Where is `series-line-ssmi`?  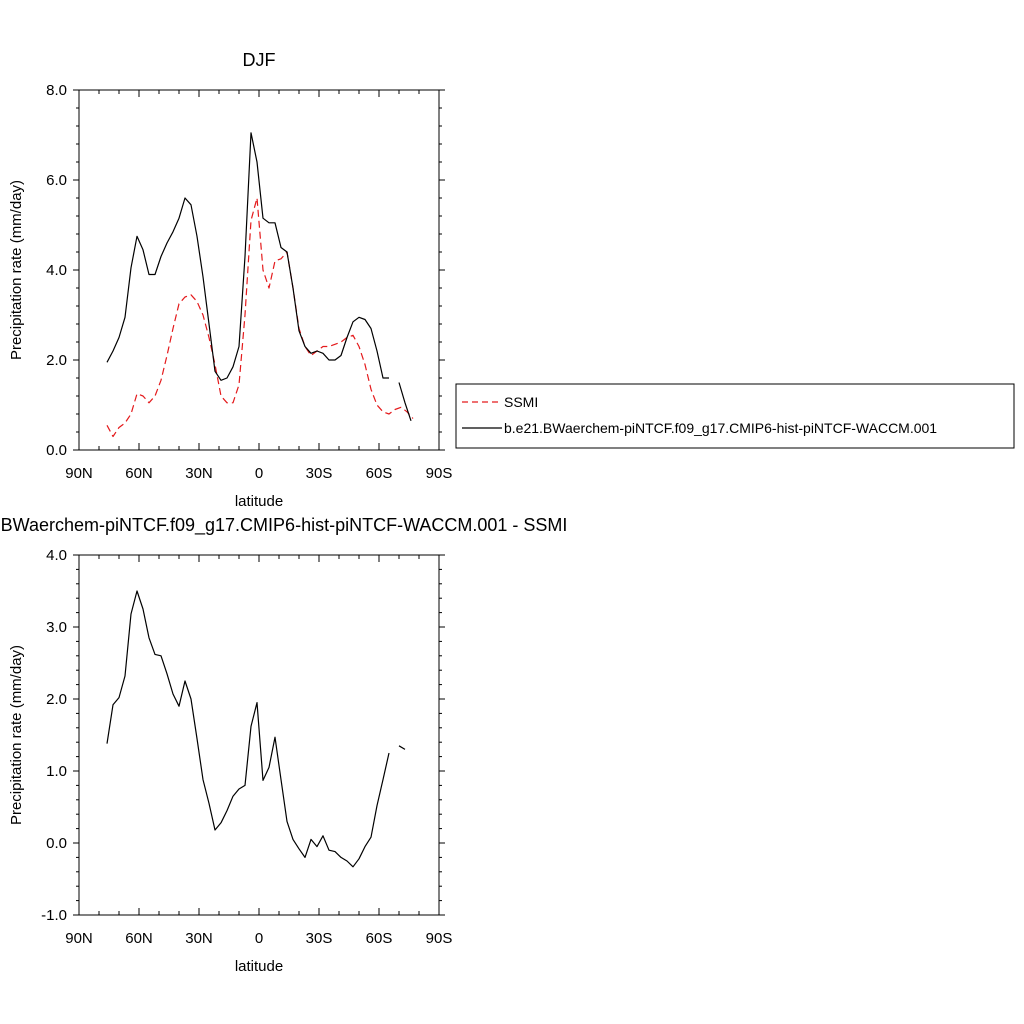
series-line-ssmi is located at coordinates (260, 317).